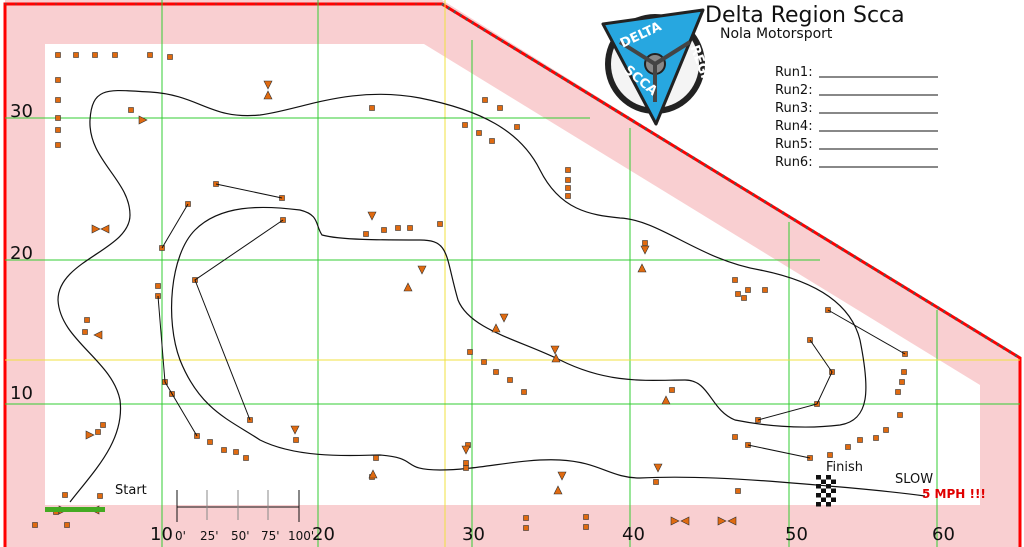 Image resolution: width=1024 pixels, height=547 pixels. What do you see at coordinates (75, 509) in the screenshot?
I see `start-bar` at bounding box center [75, 509].